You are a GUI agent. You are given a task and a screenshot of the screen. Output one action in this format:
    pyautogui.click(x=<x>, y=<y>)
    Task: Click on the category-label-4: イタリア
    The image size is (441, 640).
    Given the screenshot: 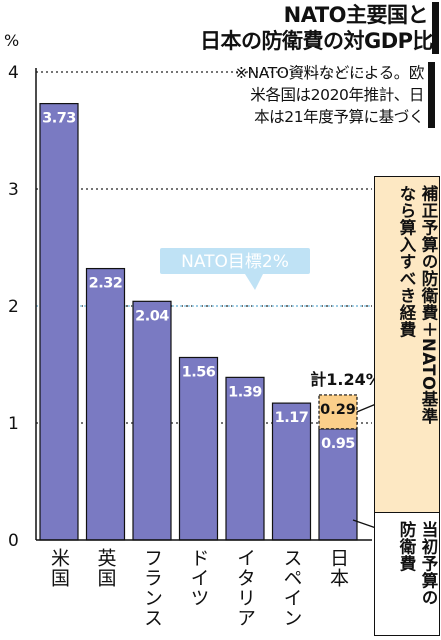 What is the action you would take?
    pyautogui.click(x=245, y=588)
    